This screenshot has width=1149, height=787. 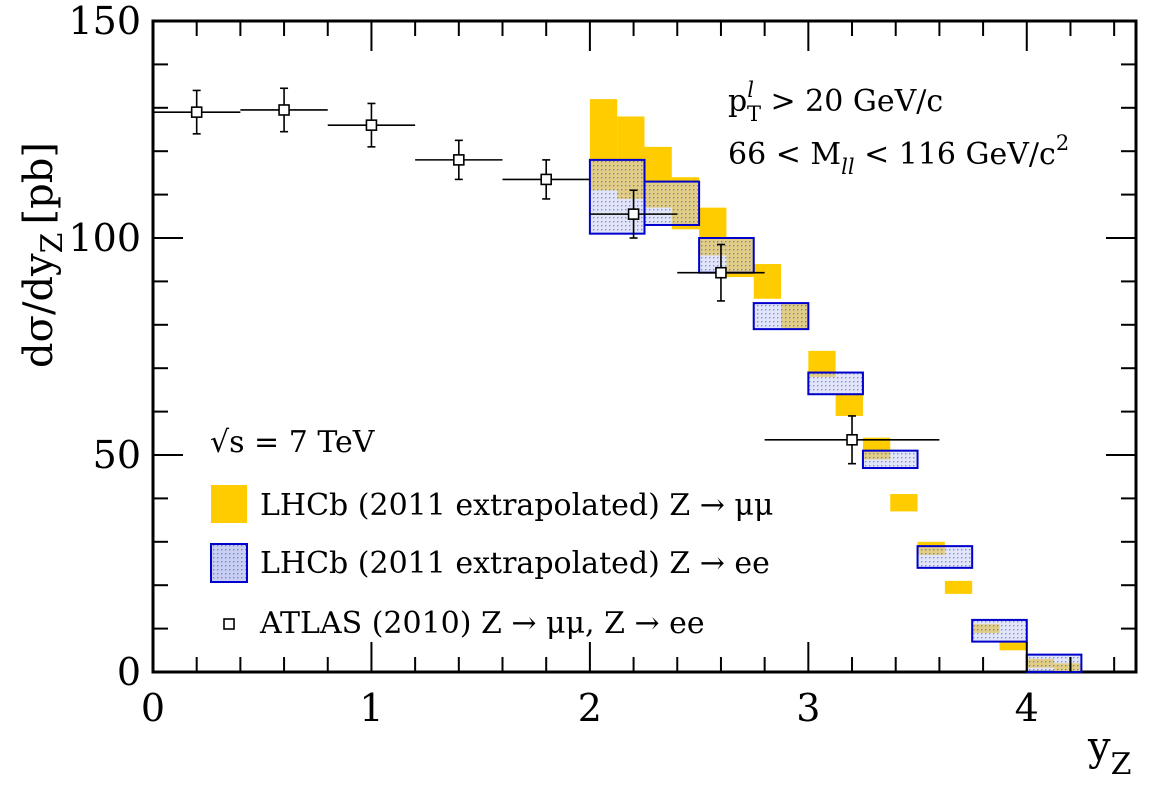 I want to click on x-tick-label-0: 0, so click(x=153, y=708).